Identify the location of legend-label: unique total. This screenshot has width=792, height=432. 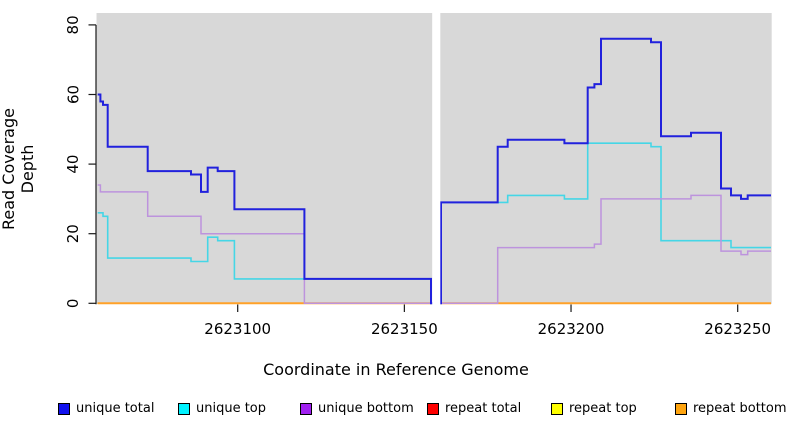
(115, 408).